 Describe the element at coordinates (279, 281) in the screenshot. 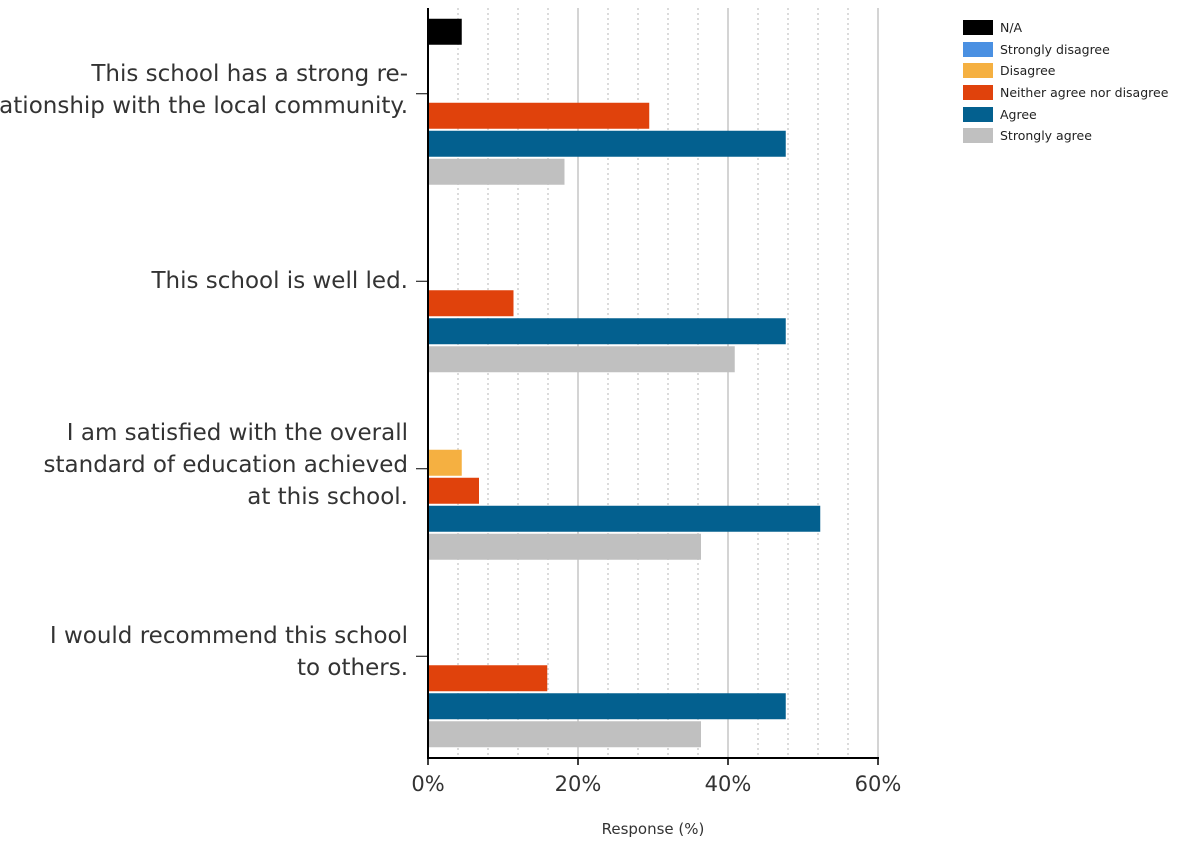

I see `category-label-line: This school is well led.` at that location.